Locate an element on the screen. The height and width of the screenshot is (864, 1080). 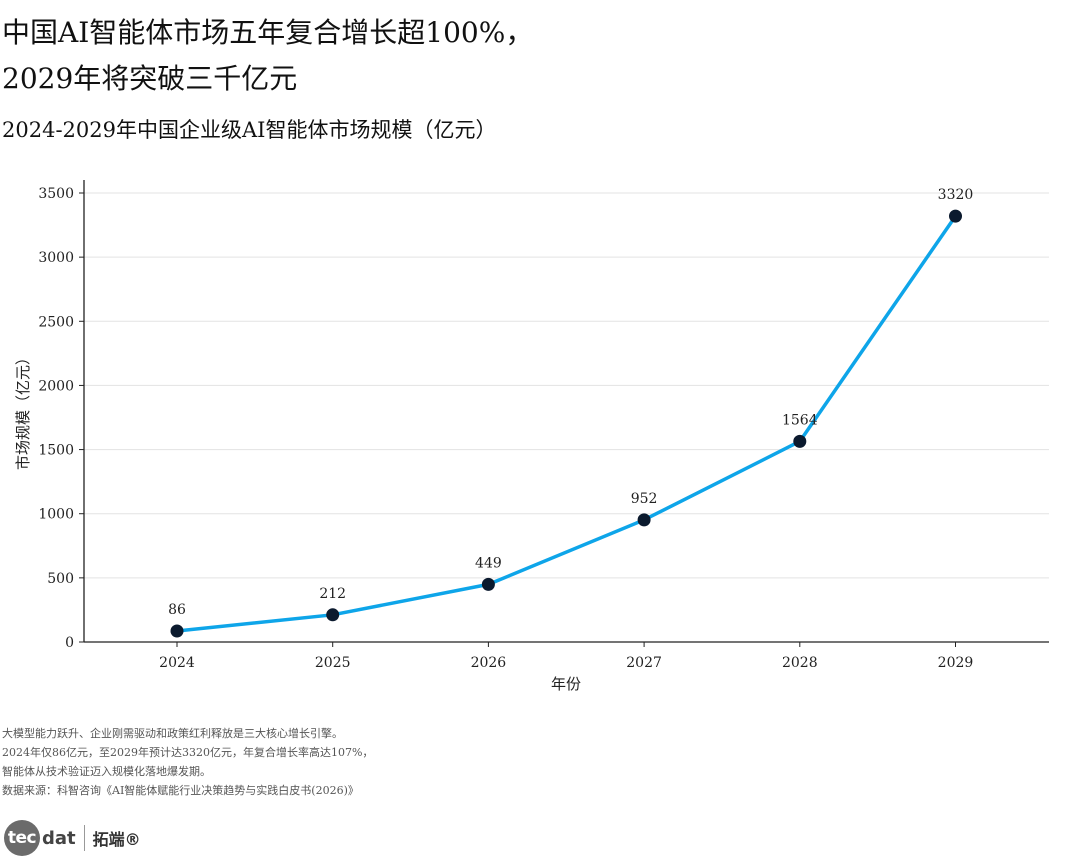
x-tick-label: 2027 is located at coordinates (644, 663).